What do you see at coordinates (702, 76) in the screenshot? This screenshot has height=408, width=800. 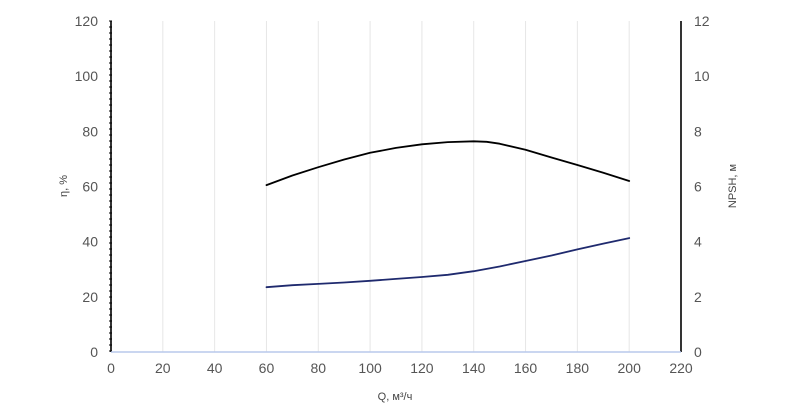 I see `y-right-tick-label: 10` at bounding box center [702, 76].